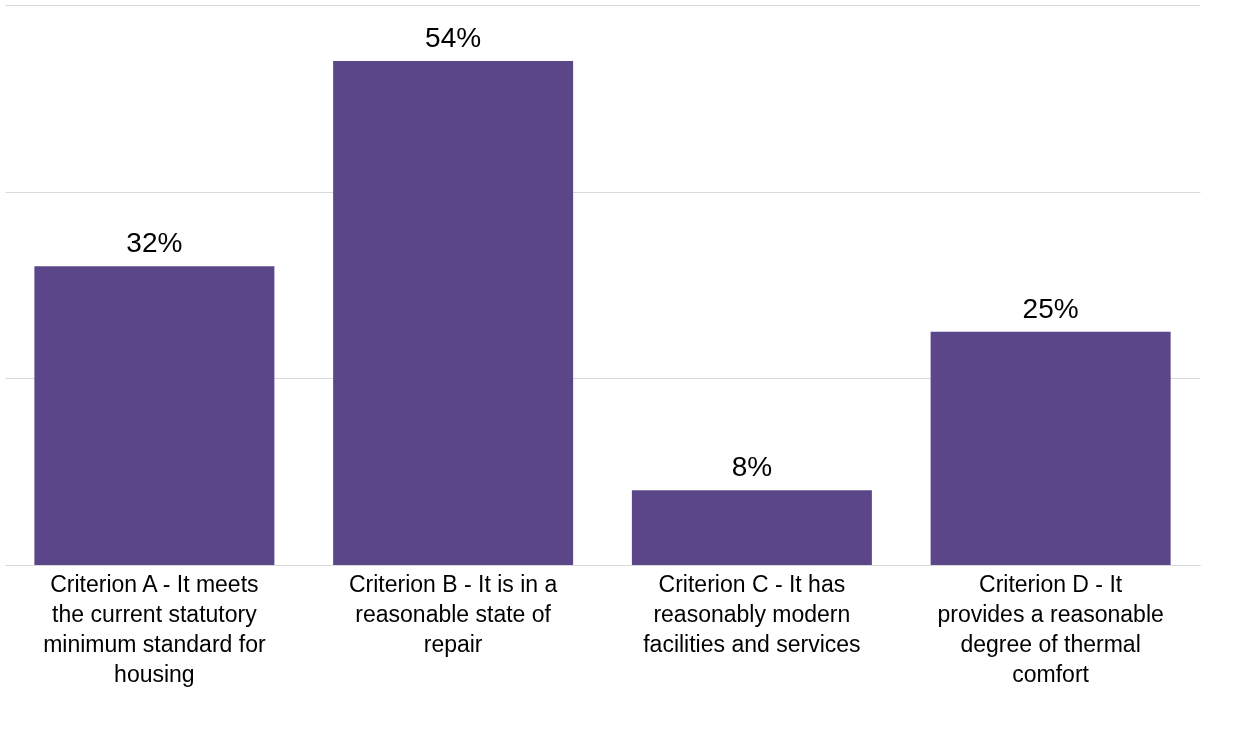 This screenshot has width=1238, height=748. I want to click on data-label: 32%, so click(154, 243).